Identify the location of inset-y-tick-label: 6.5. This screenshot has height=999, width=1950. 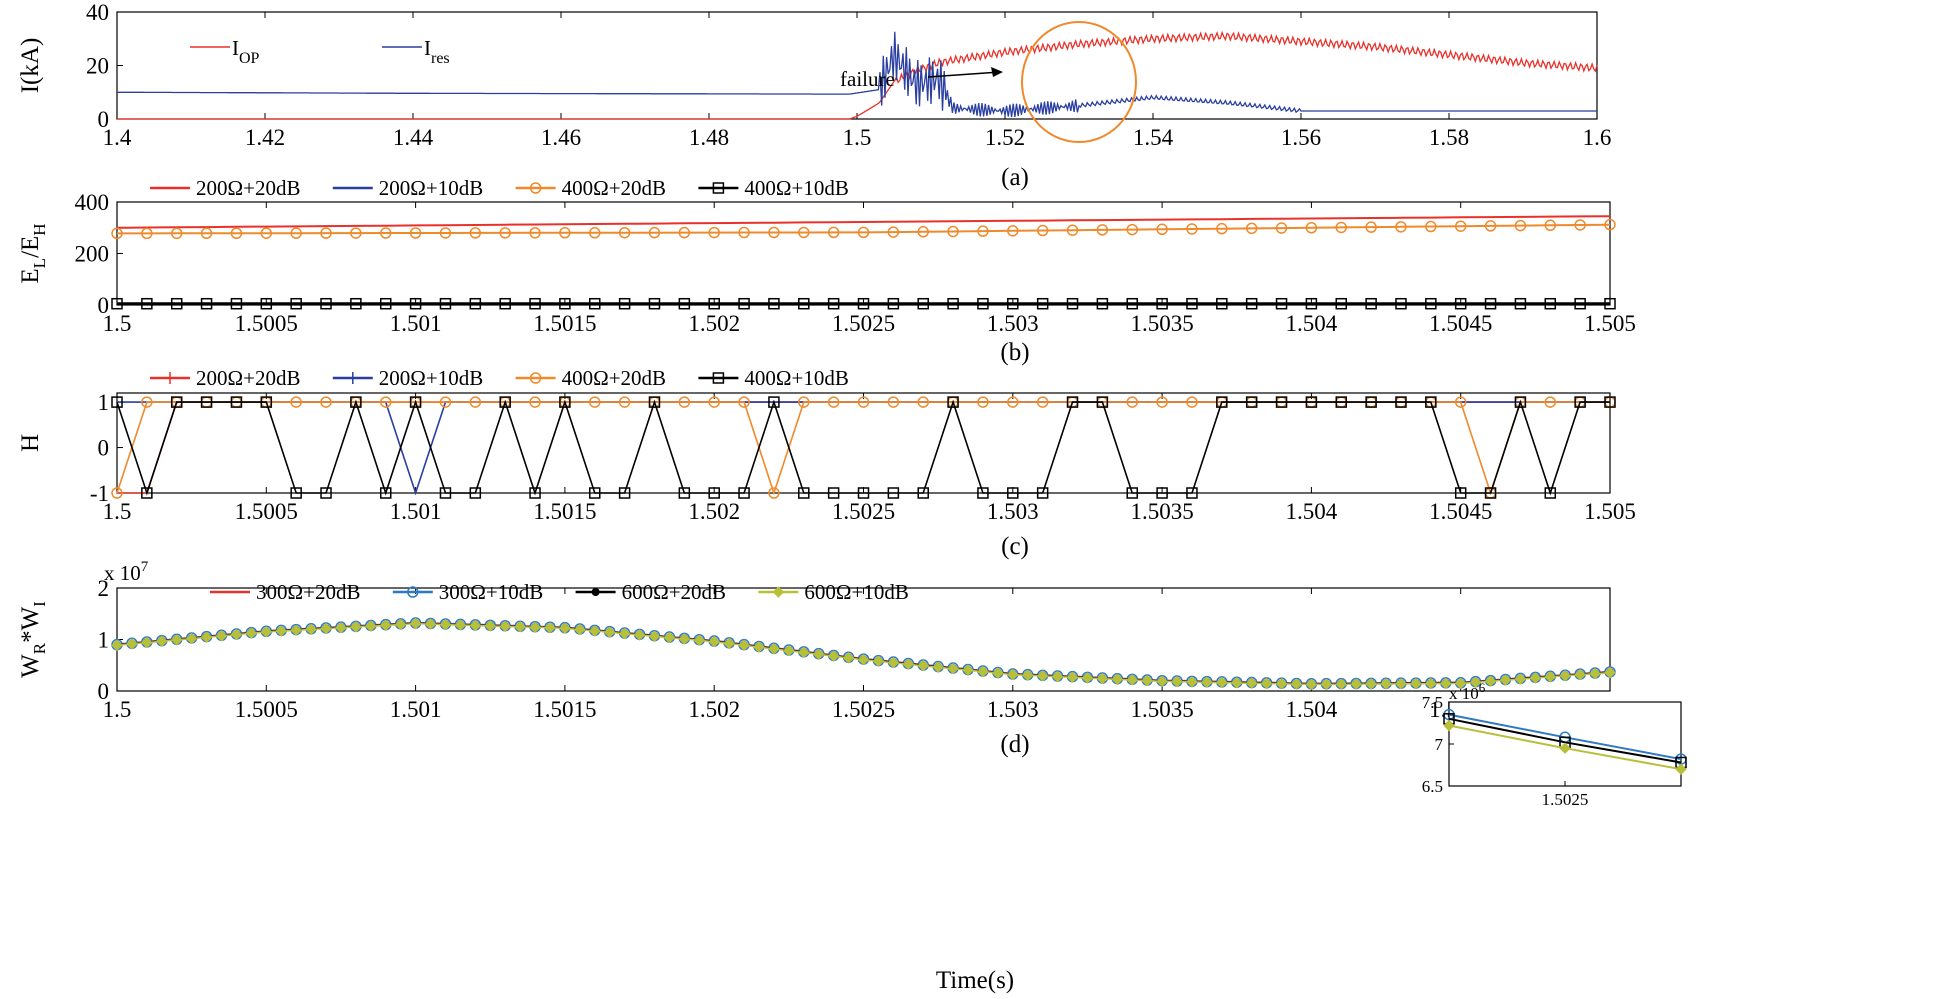
(1432, 786).